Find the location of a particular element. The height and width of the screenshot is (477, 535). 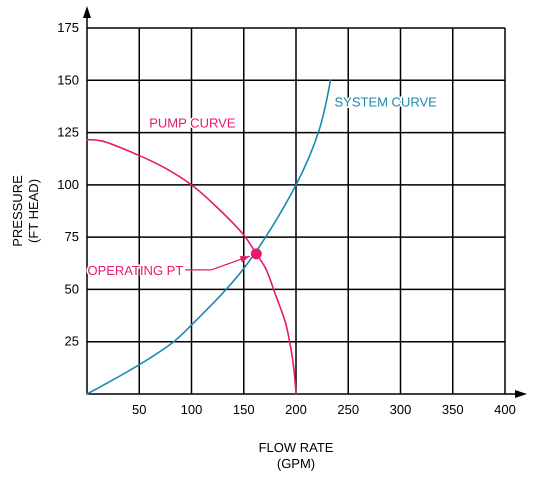

x-tick-label: 250 is located at coordinates (348, 409).